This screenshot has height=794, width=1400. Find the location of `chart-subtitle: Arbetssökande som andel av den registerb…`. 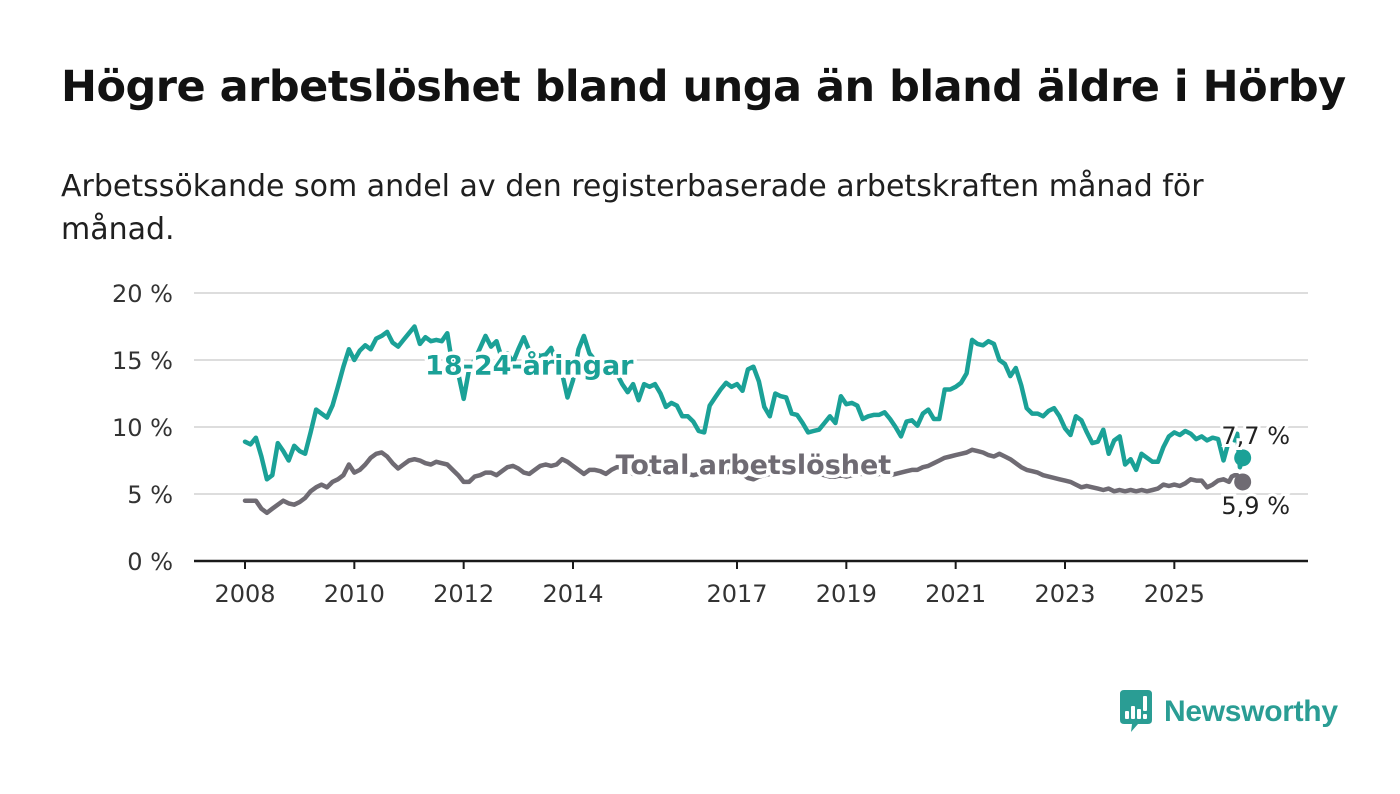

chart-subtitle: Arbetssökande som andel av den registerb… is located at coordinates (632, 208).